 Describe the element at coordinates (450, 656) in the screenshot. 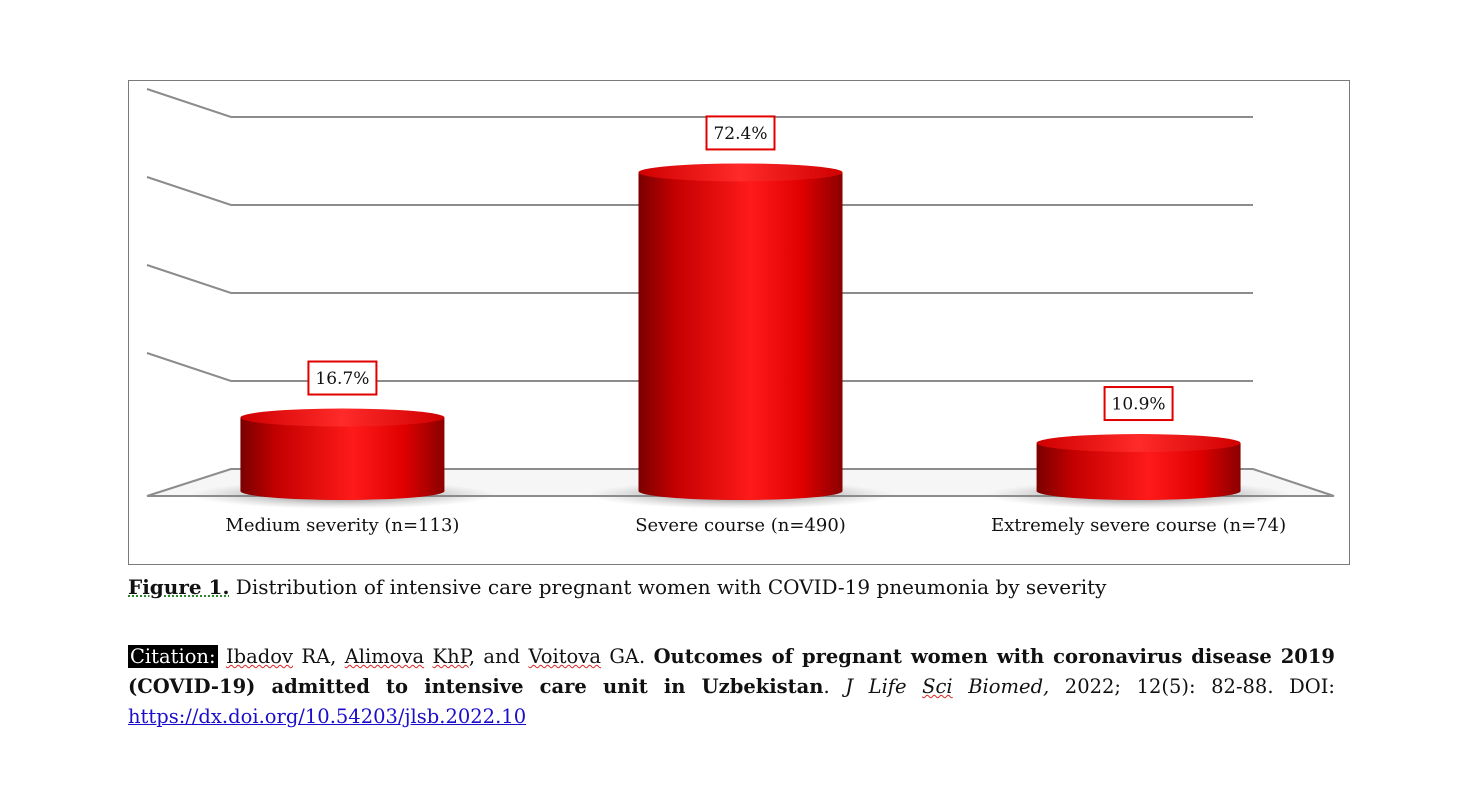

I see `author-2-initials: KhP` at that location.